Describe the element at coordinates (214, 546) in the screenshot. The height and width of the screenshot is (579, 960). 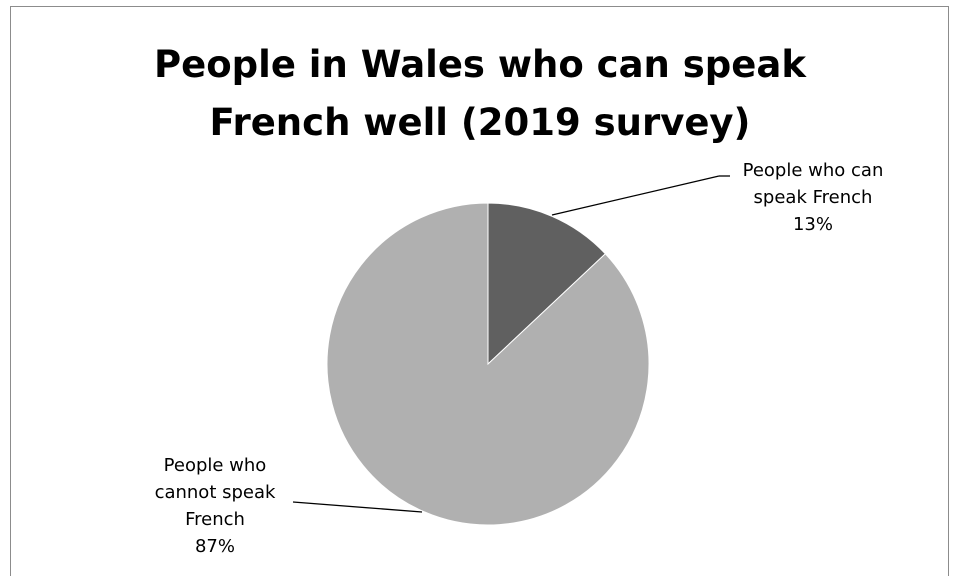
I see `slice-value-cannot-speak: 87%` at that location.